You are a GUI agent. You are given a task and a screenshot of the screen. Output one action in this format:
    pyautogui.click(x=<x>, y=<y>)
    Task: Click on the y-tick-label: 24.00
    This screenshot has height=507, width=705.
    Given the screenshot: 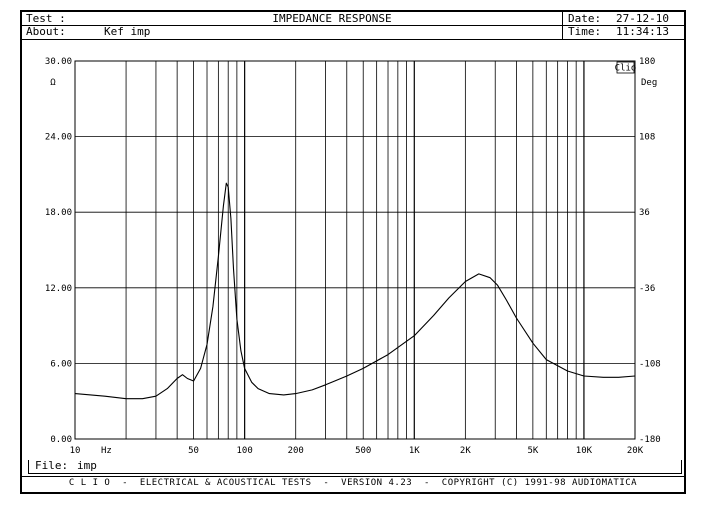 What is the action you would take?
    pyautogui.click(x=58, y=138)
    